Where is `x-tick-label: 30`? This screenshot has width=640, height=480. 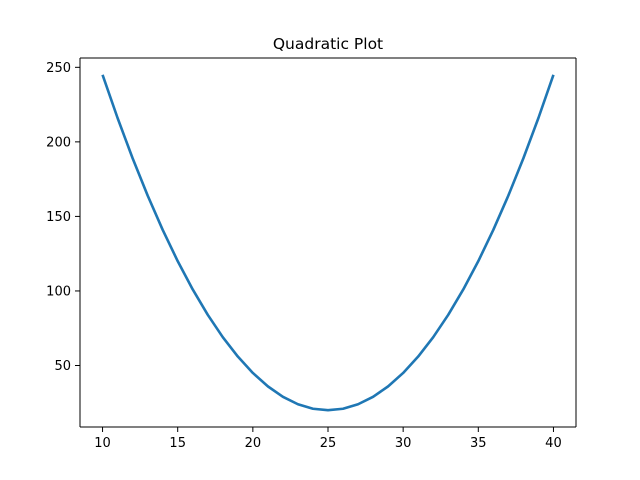 x-tick-label: 30 is located at coordinates (403, 443).